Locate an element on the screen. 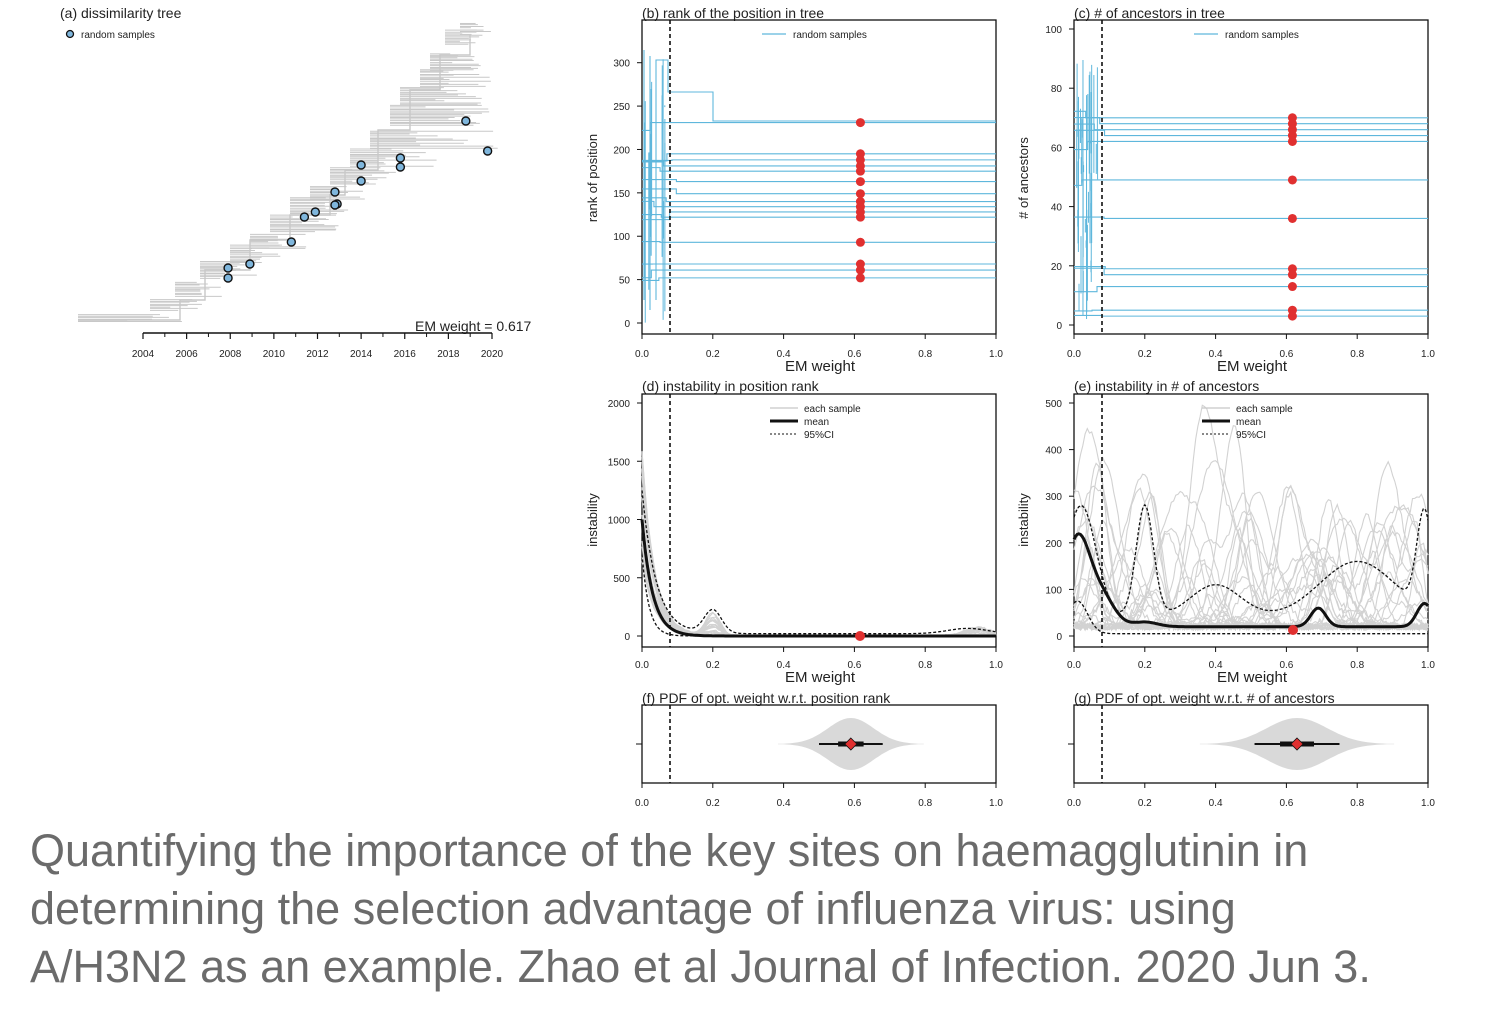  tree-x-tick-label: 2018 is located at coordinates (448, 354).